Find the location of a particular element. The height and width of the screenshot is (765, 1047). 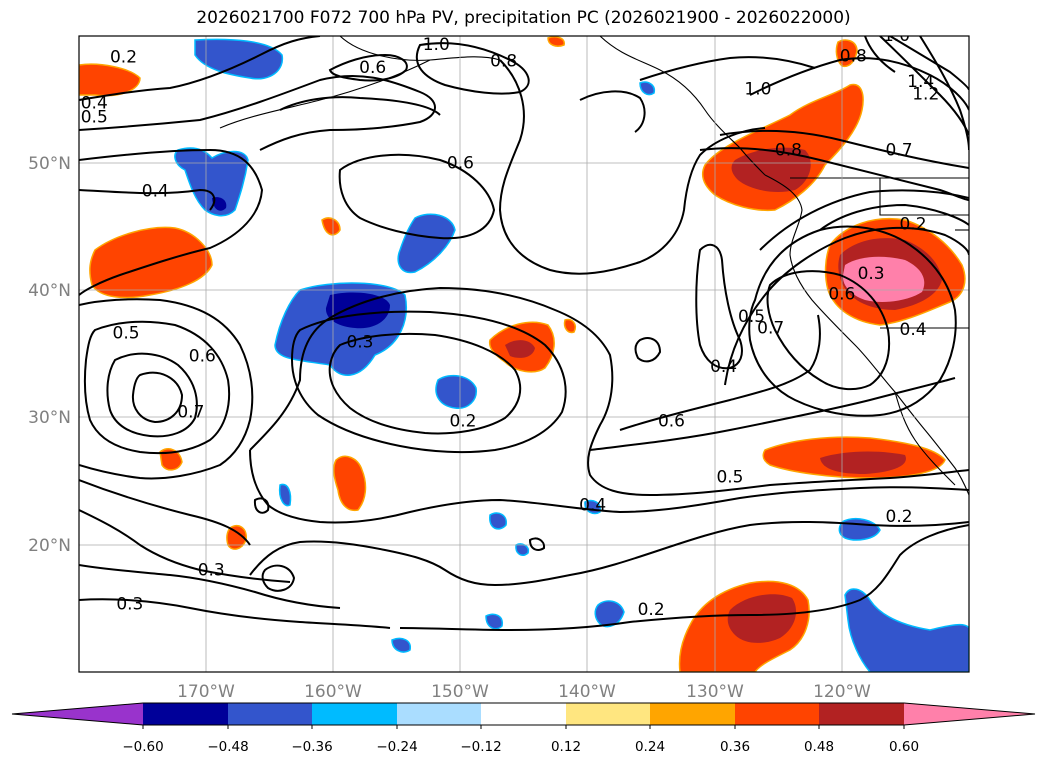

lat-label-30n: 30°N is located at coordinates (49, 418).